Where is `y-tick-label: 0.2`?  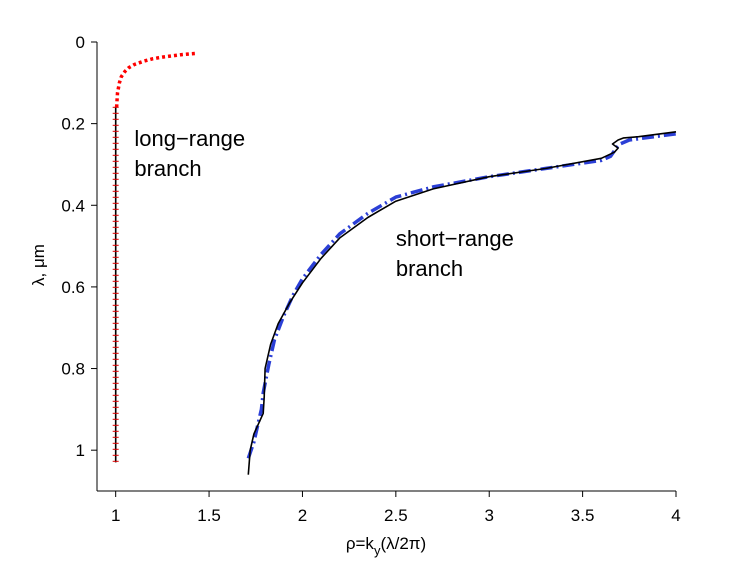
y-tick-label: 0.2 is located at coordinates (73, 124).